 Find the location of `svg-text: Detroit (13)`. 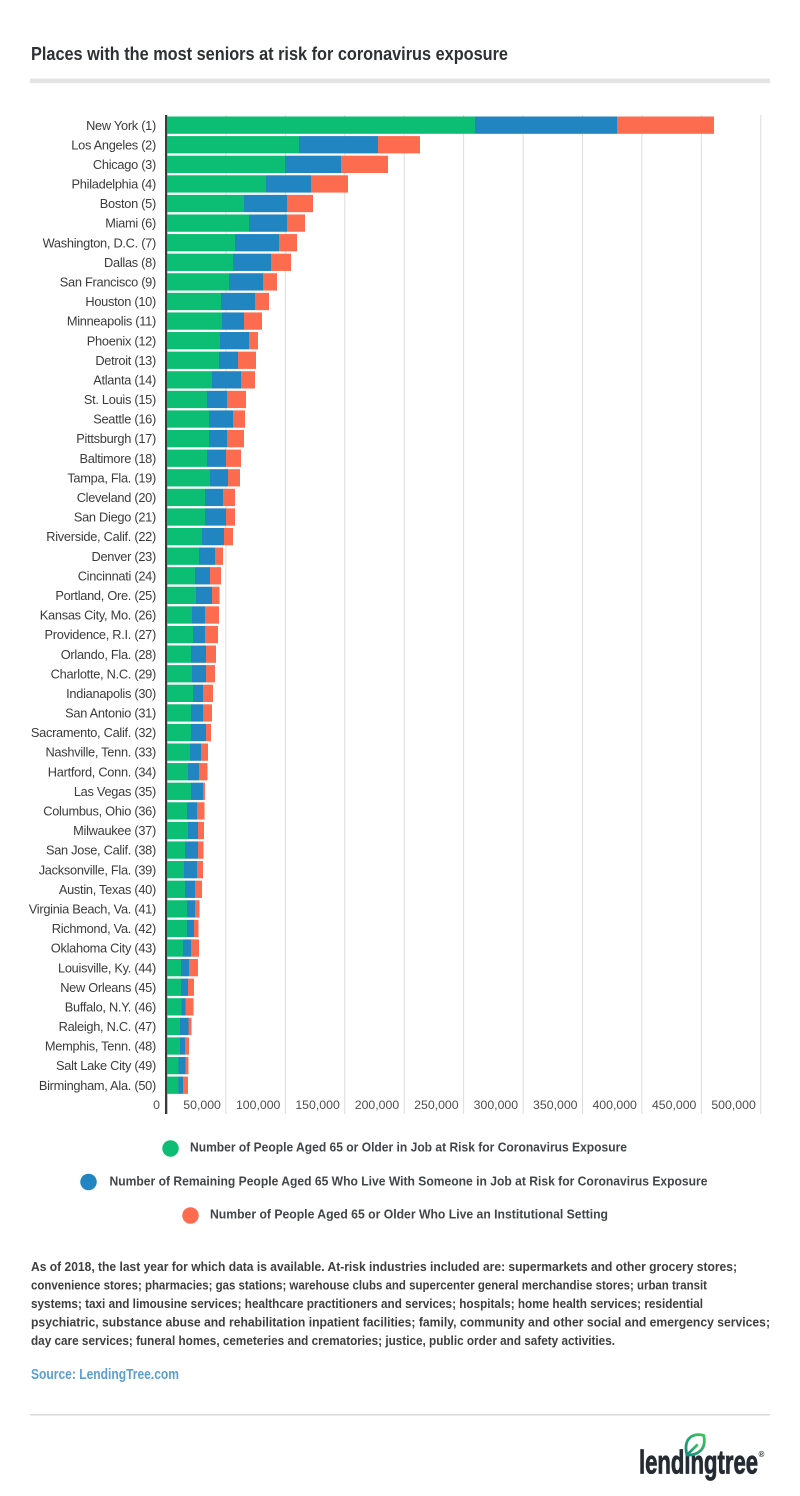

svg-text: Detroit (13) is located at coordinates (125, 360).